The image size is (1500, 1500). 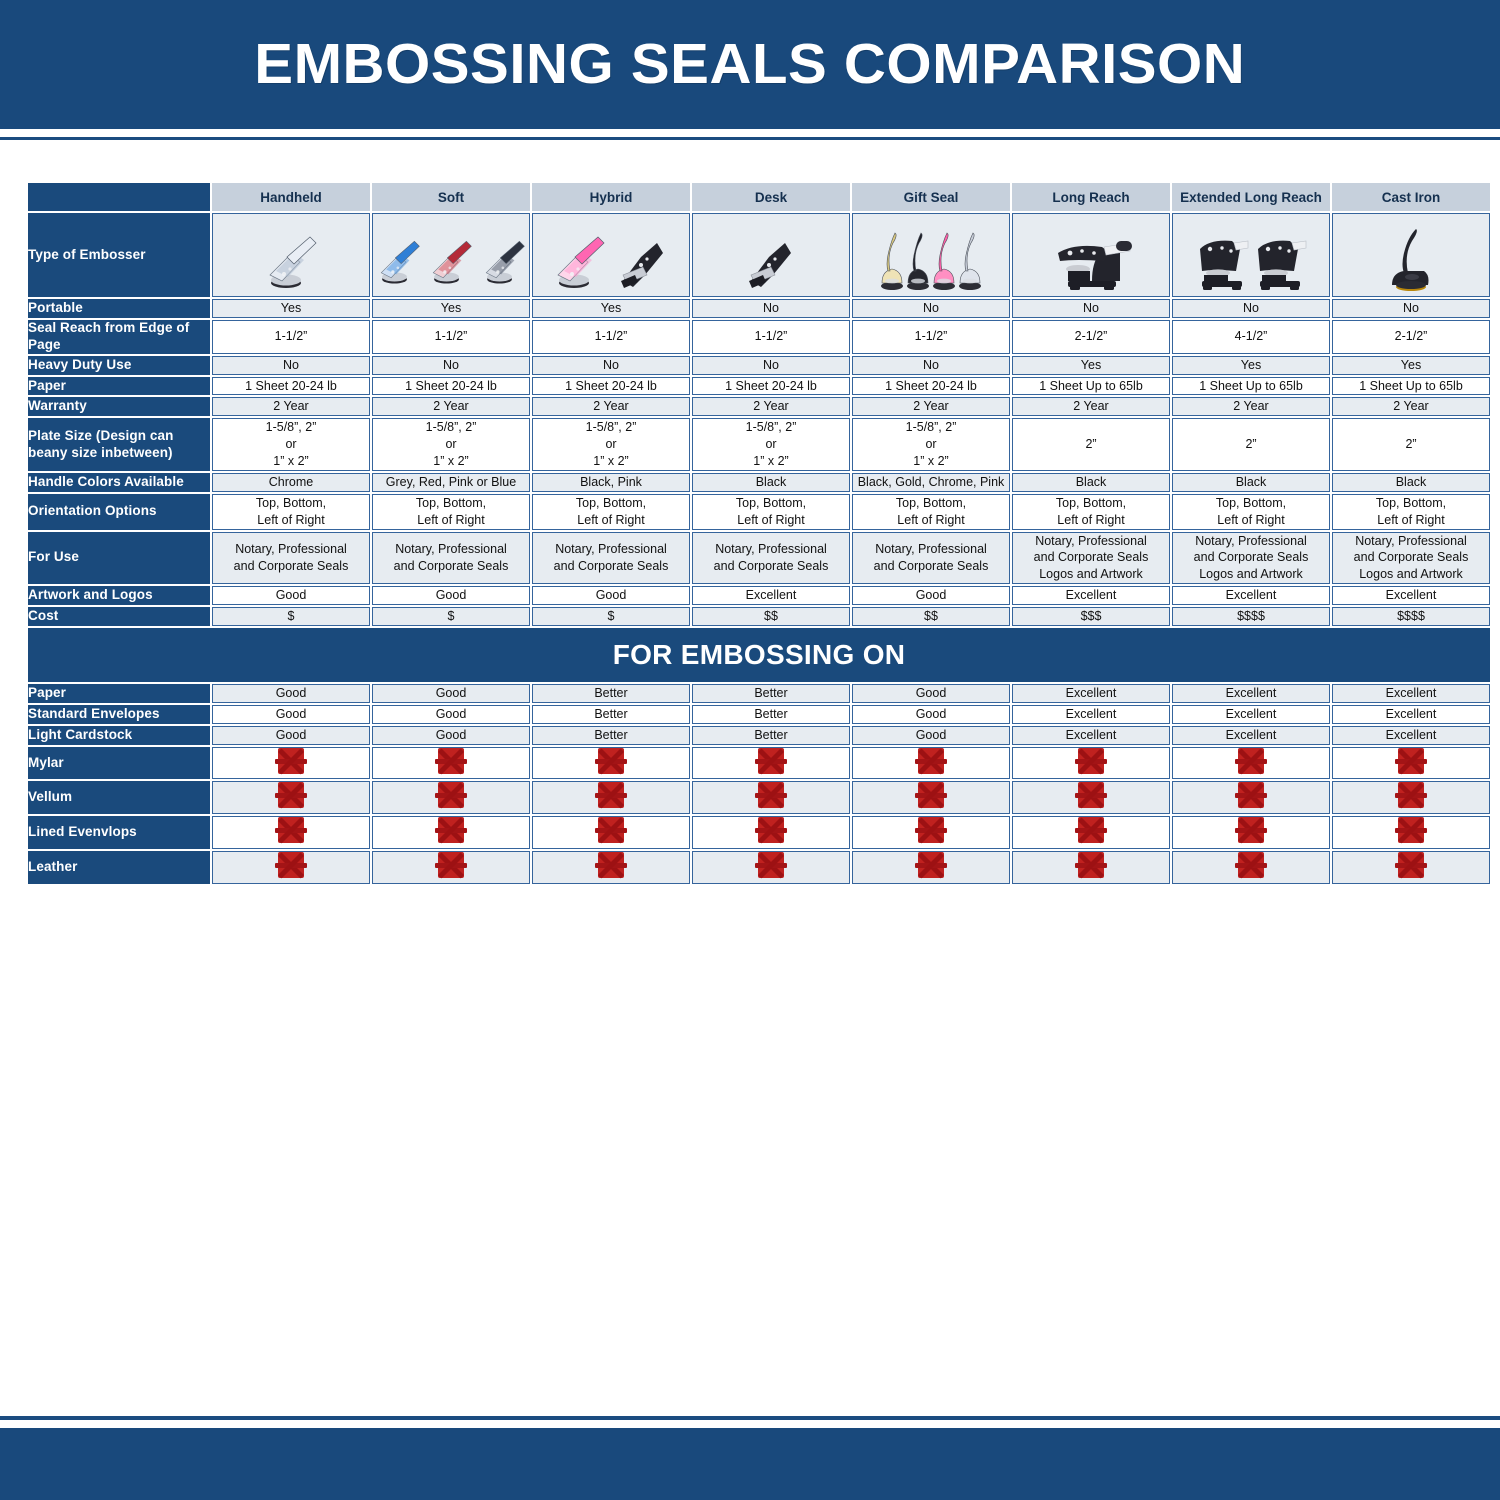 I want to click on table-row: Type of Embosser, so click(x=759, y=255).